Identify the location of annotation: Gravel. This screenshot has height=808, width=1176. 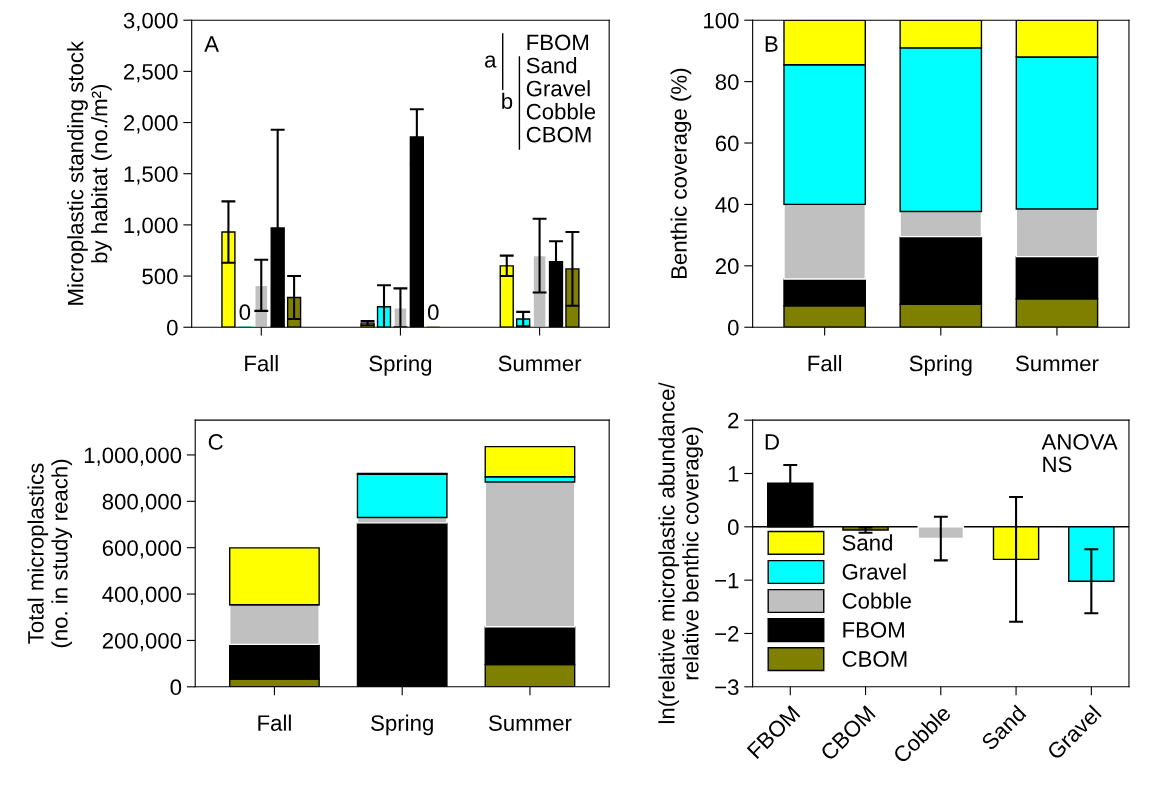
(558, 88).